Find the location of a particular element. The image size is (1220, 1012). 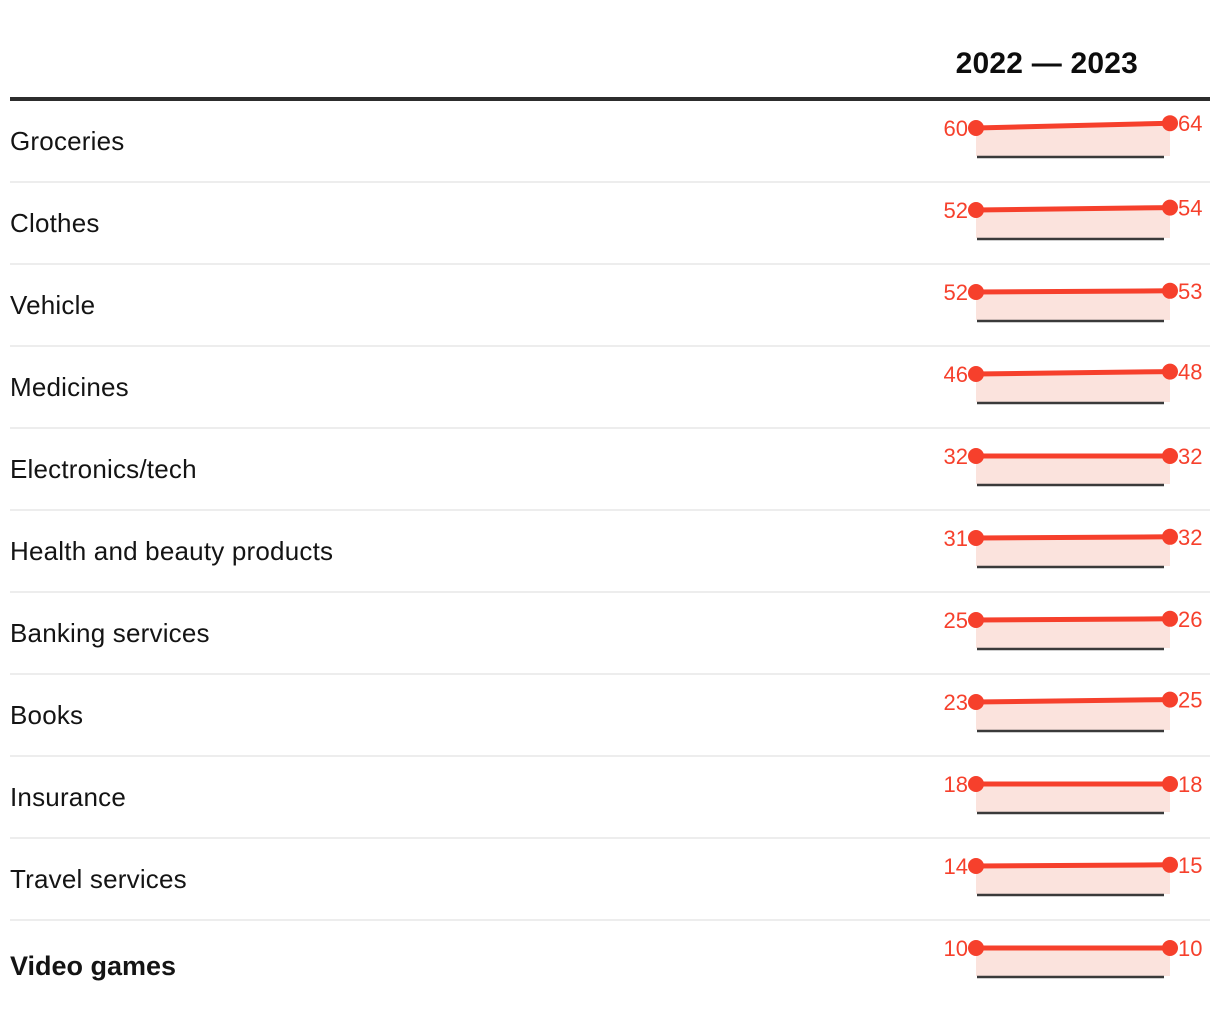

sparkline-svg: 32 32 is located at coordinates (1073, 465).